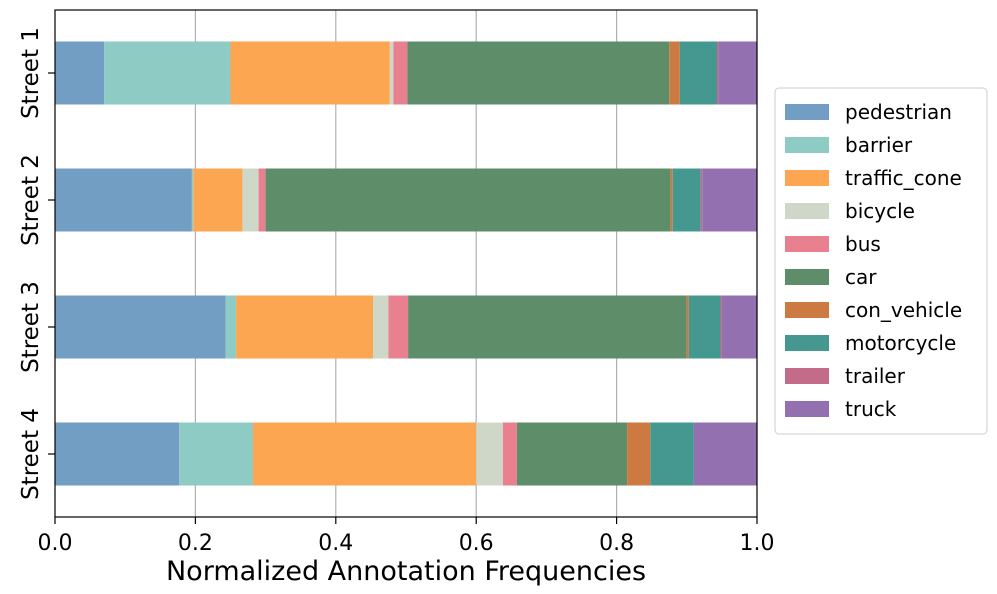  Describe the element at coordinates (195, 543) in the screenshot. I see `x-tick-label: 0.2` at that location.